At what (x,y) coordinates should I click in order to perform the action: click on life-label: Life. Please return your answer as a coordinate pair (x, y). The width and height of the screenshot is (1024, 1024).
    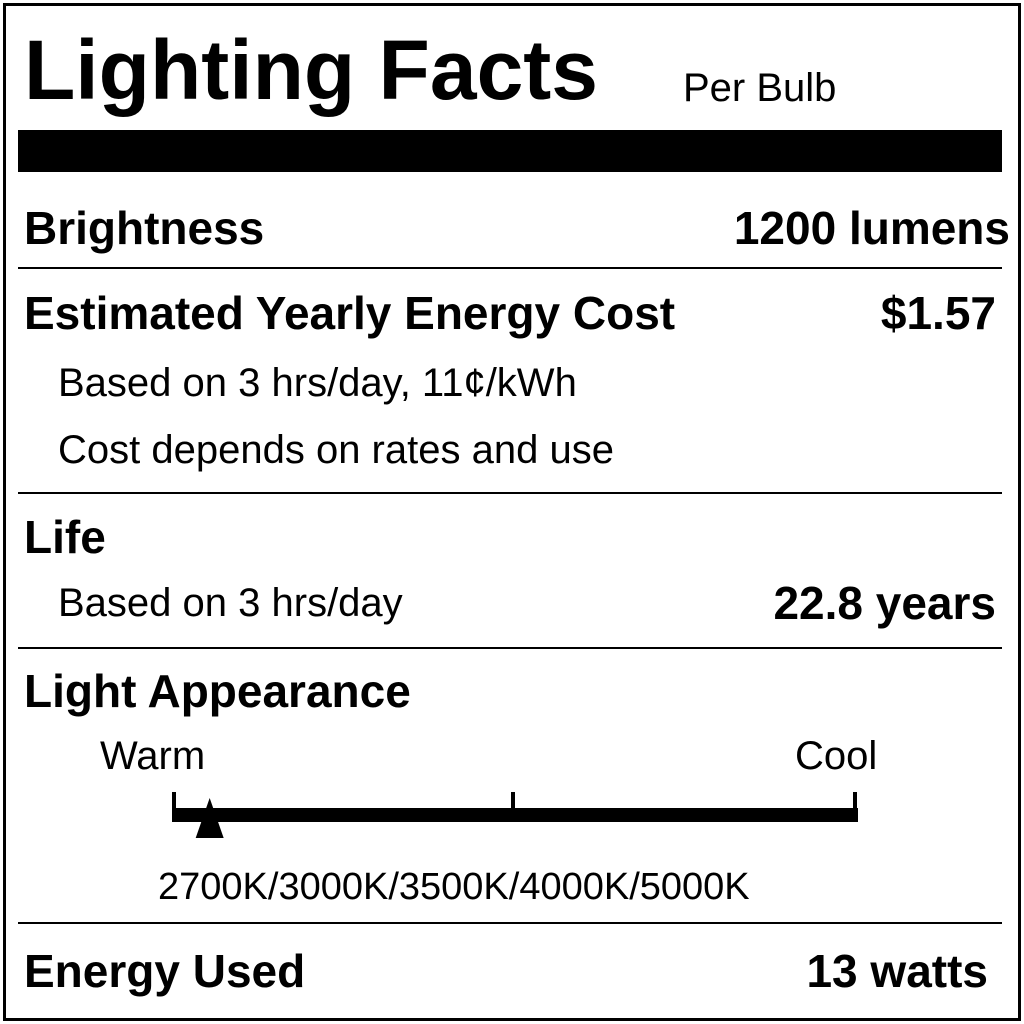
    Looking at the image, I should click on (65, 537).